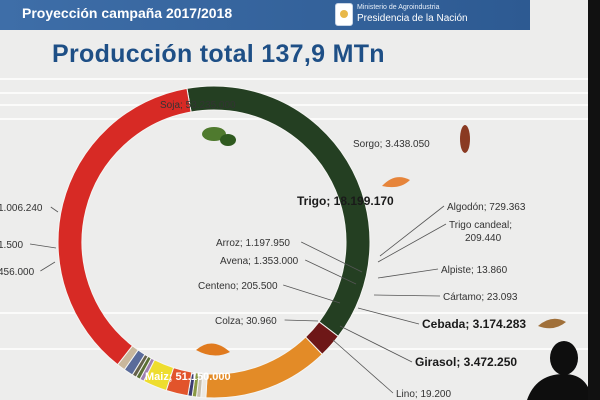  What do you see at coordinates (412, 243) in the screenshot?
I see `leader-line-trigo_candeal` at bounding box center [412, 243].